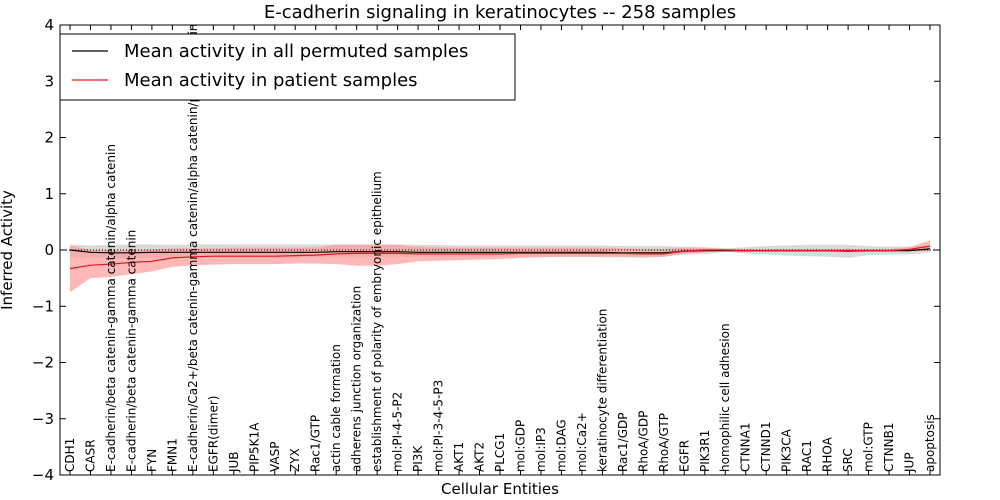  I want to click on x-category-label: homophilic cell adhesion, so click(725, 397).